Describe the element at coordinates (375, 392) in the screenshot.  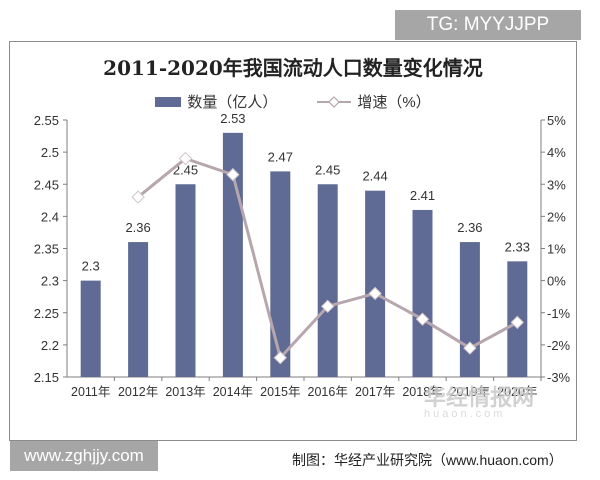
I see `x-tick-label: 2017年` at that location.